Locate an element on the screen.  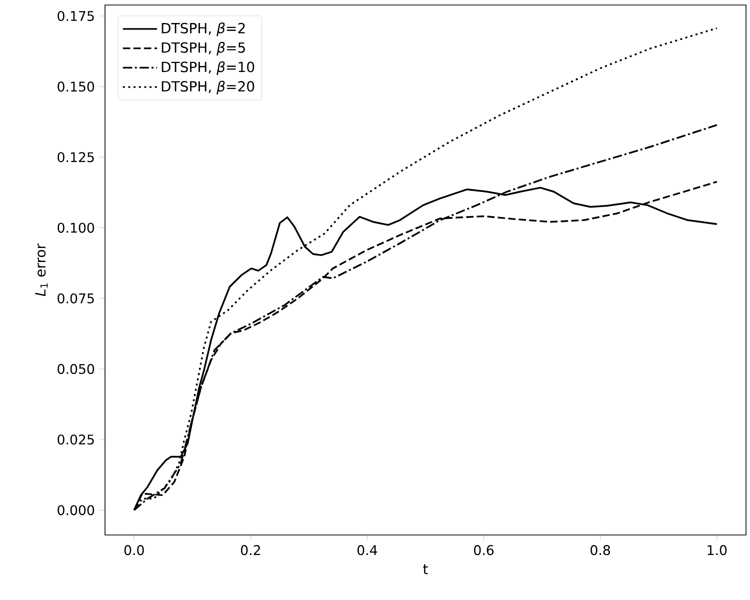
x-tick-label: 0.2 is located at coordinates (250, 550).